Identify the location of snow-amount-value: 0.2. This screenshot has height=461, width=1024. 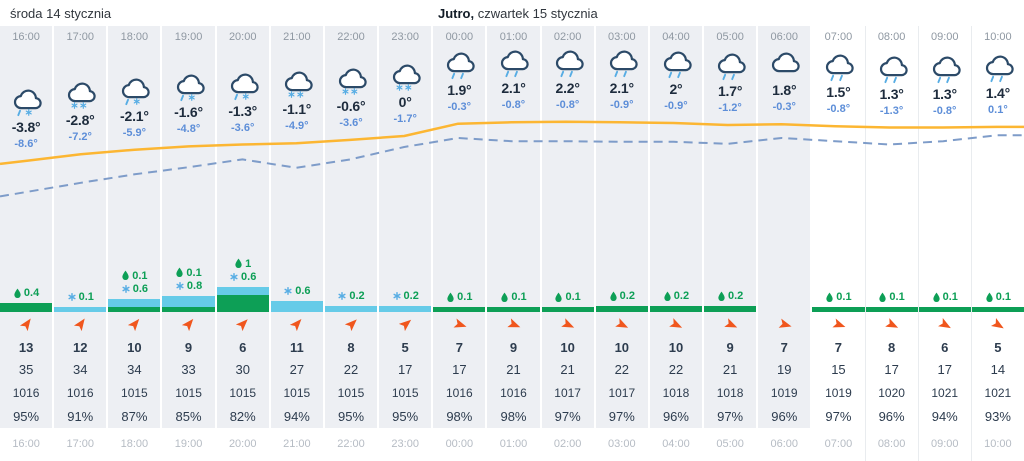
(411, 296).